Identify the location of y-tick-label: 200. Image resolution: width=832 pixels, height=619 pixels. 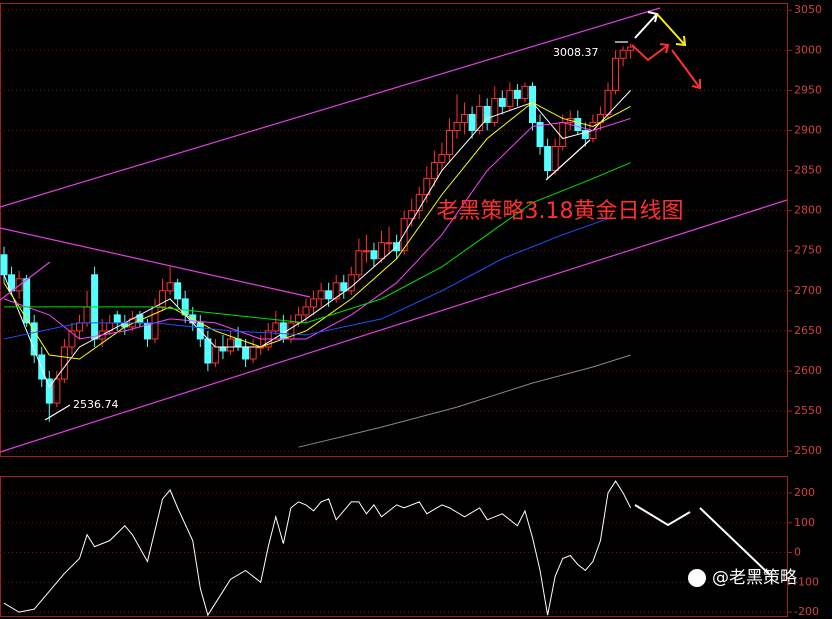
(804, 492).